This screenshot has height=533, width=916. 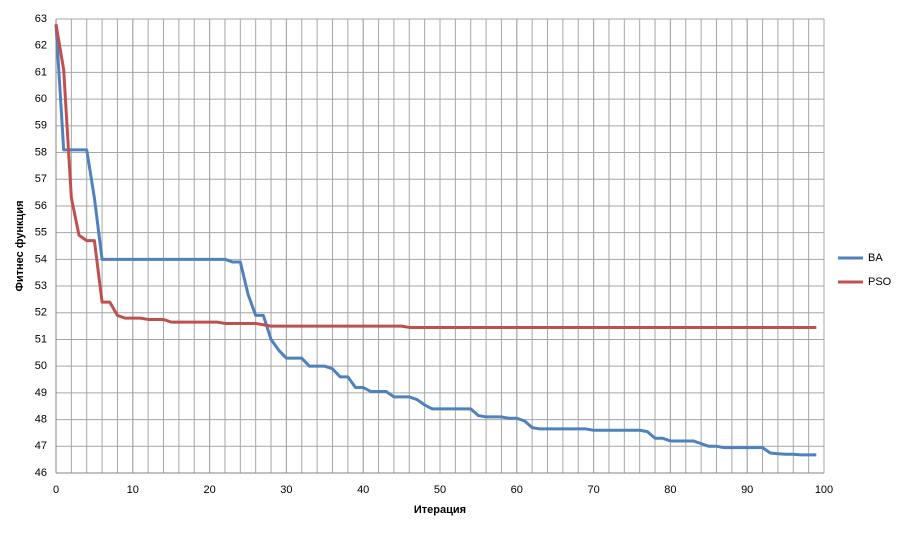 I want to click on y-tick-label: 49, so click(x=41, y=393).